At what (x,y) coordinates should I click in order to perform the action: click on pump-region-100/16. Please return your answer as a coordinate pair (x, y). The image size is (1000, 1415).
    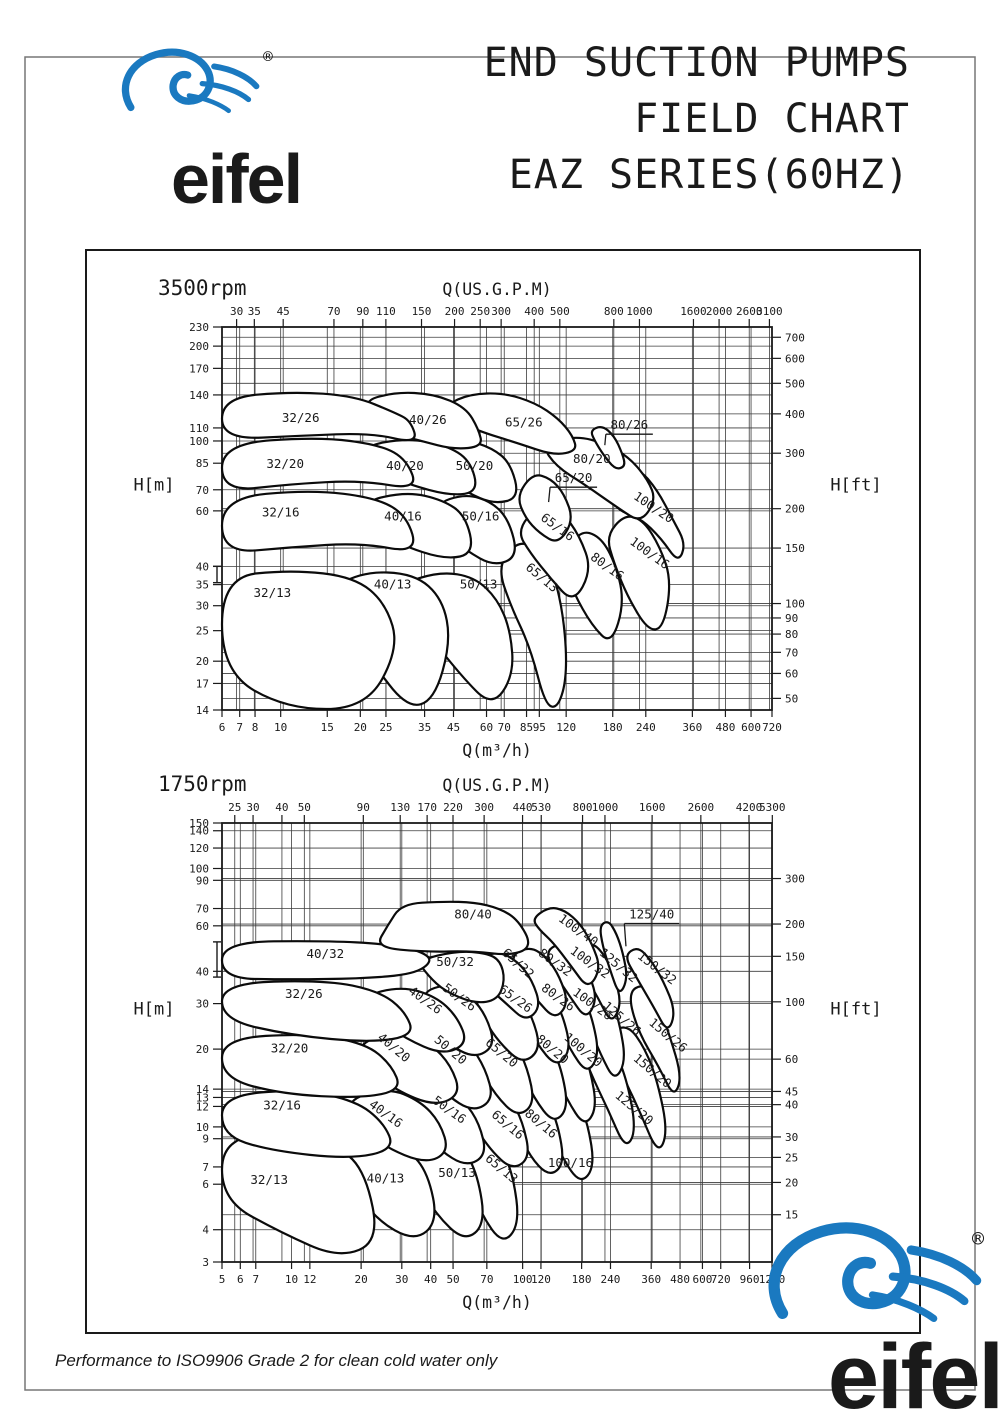
    Looking at the image, I should click on (639, 573).